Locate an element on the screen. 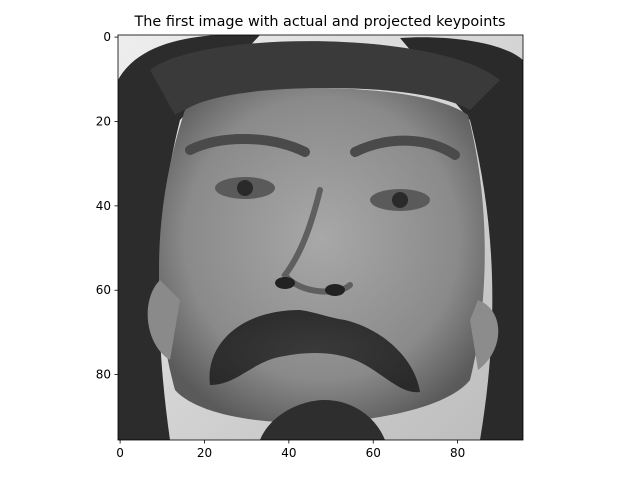 This screenshot has height=480, width=640. x-axis: 0 20 40 60 80 is located at coordinates (290, 450).